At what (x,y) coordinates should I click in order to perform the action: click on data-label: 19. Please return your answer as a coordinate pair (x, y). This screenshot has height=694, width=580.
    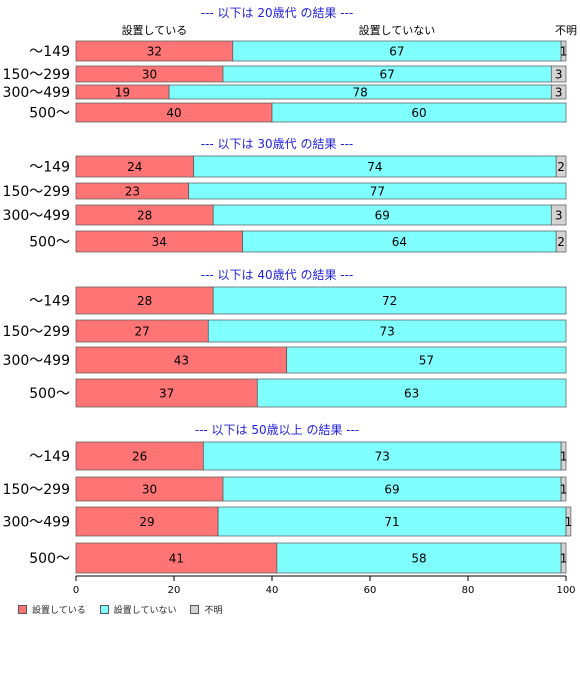
    Looking at the image, I should click on (122, 93).